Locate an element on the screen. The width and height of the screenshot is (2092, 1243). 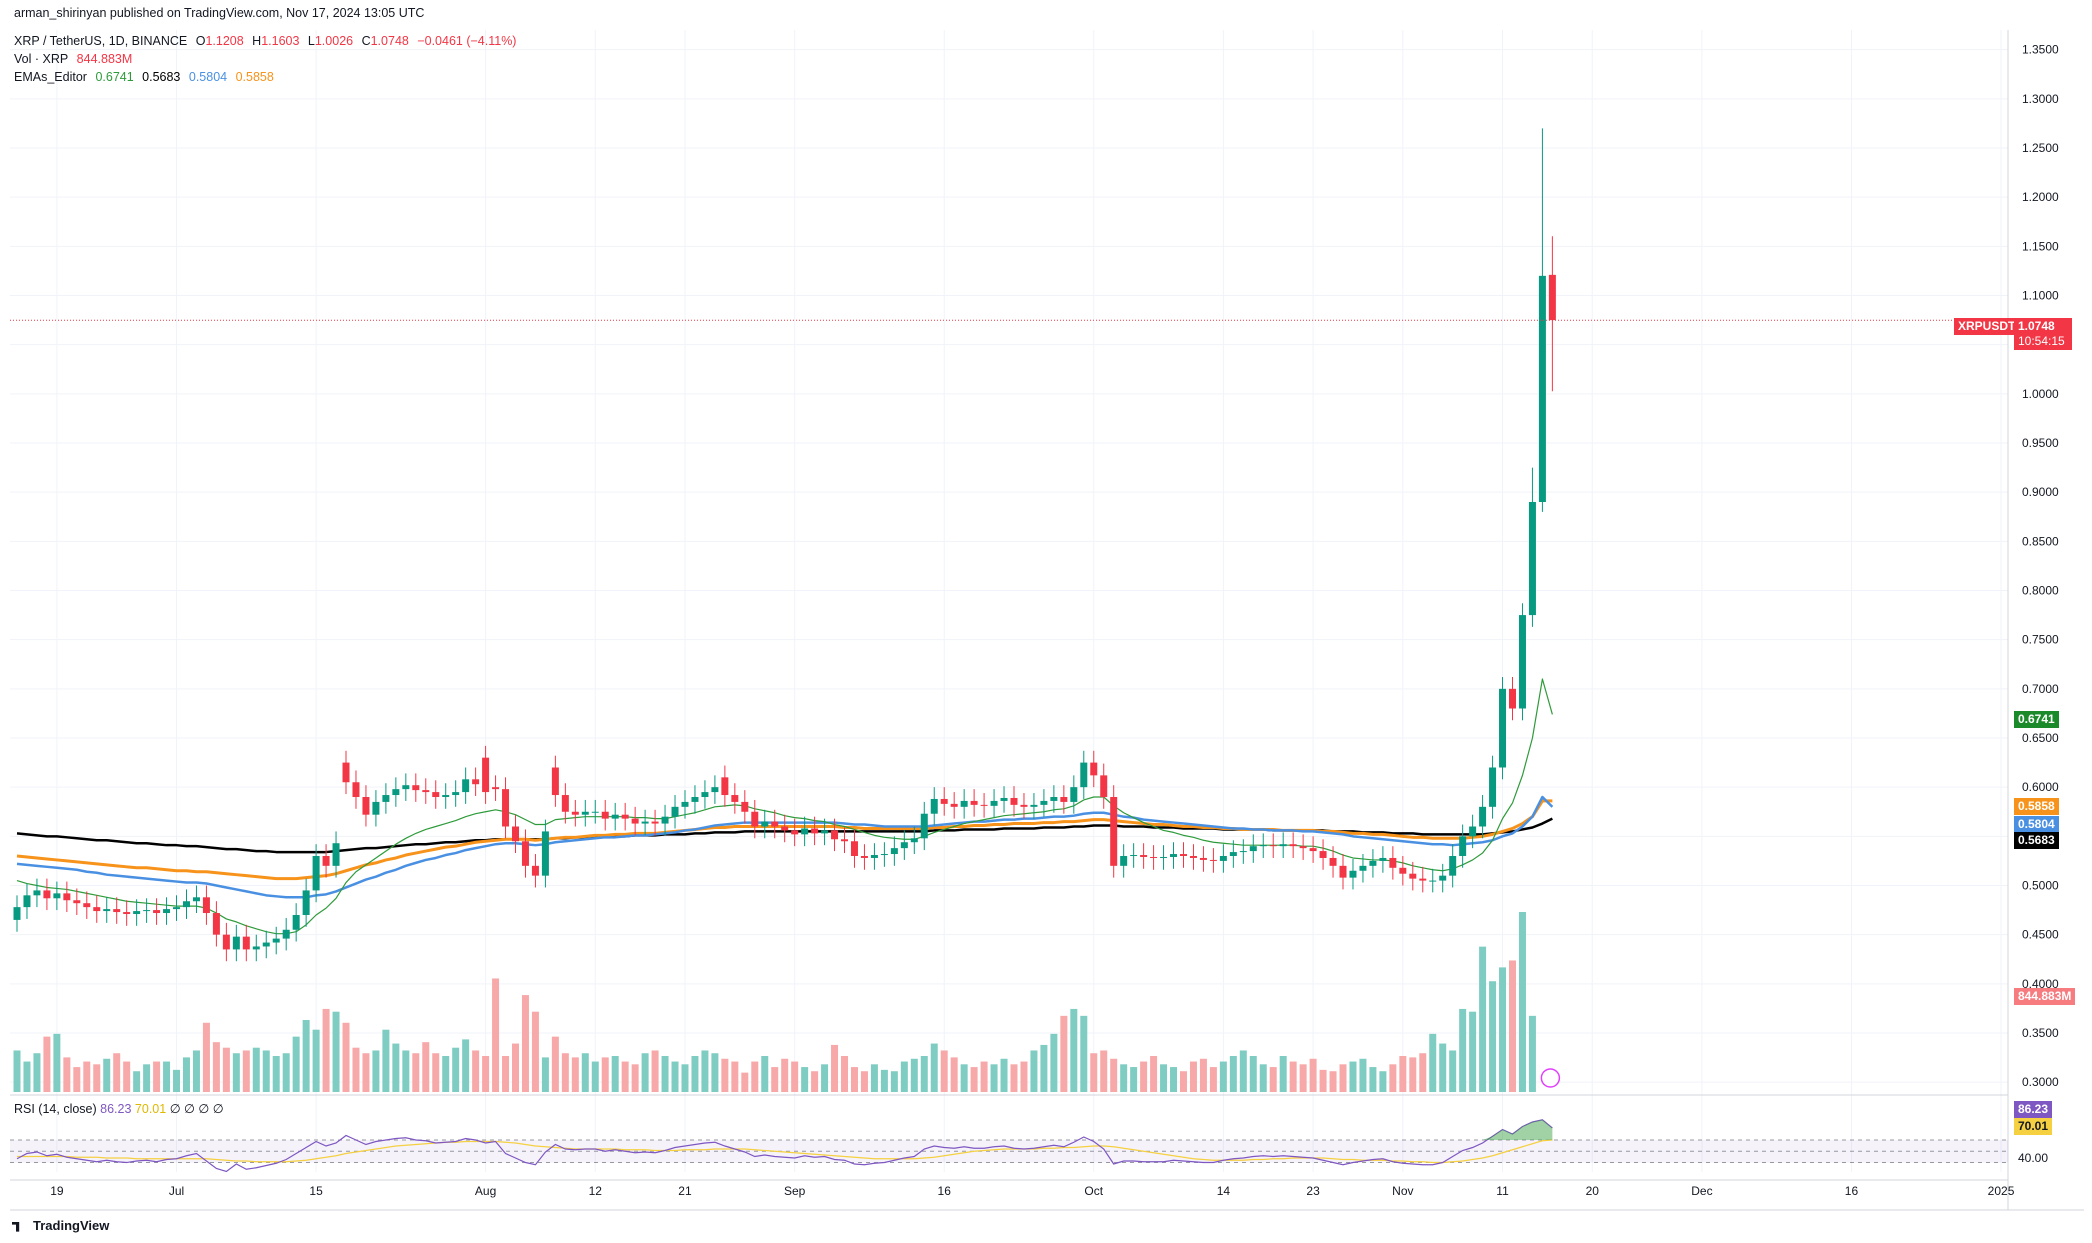
ema-orange-tag: 0.5858 is located at coordinates (2036, 806).